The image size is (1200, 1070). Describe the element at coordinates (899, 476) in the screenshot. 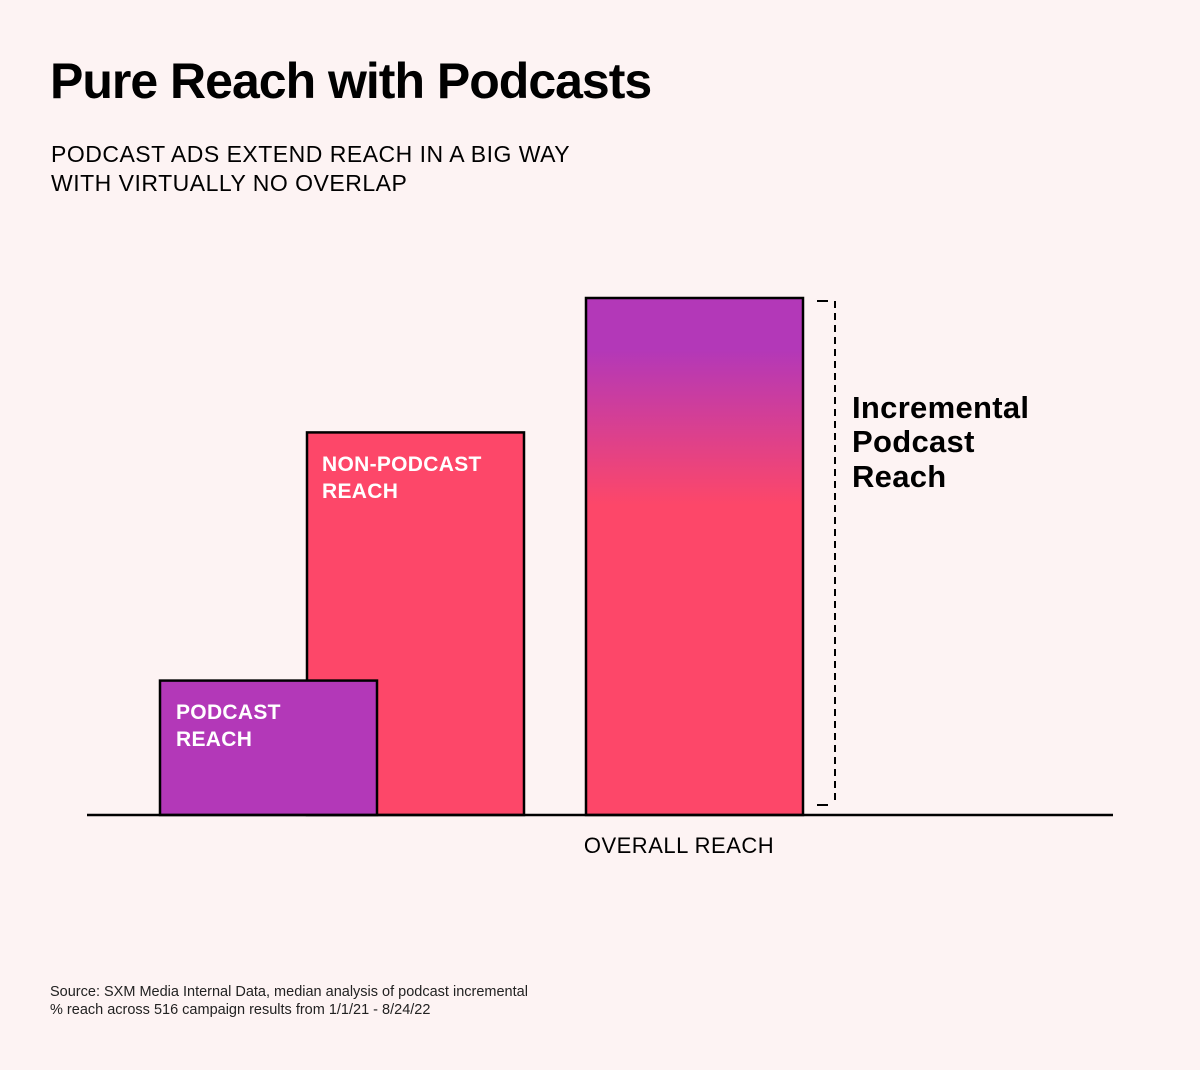

I see `annotation-line-3: Reach` at that location.